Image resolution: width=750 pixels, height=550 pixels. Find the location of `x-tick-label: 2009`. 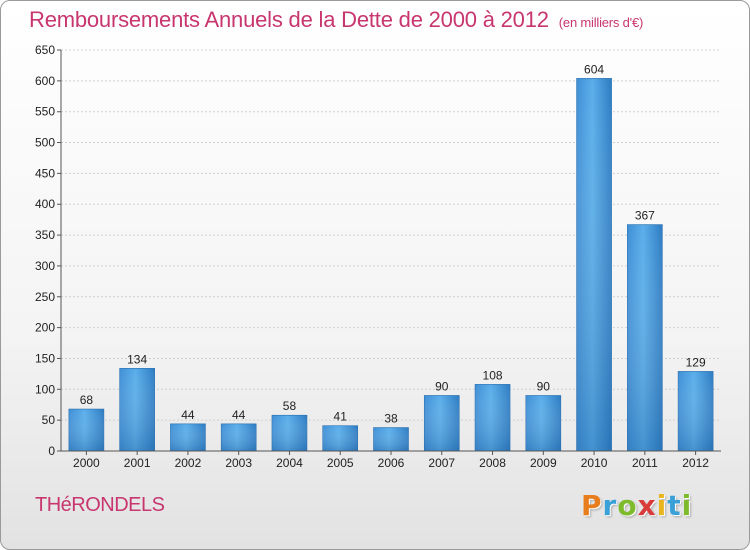

x-tick-label: 2009 is located at coordinates (543, 463).